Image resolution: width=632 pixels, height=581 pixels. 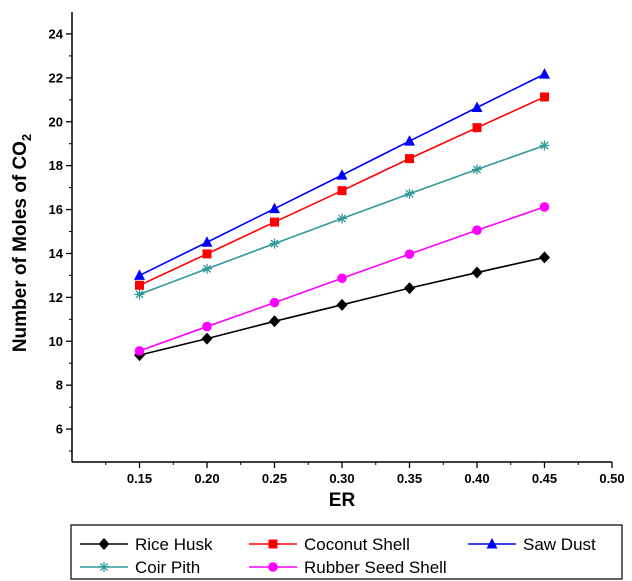 What do you see at coordinates (59, 385) in the screenshot?
I see `y-tick-label: 8` at bounding box center [59, 385].